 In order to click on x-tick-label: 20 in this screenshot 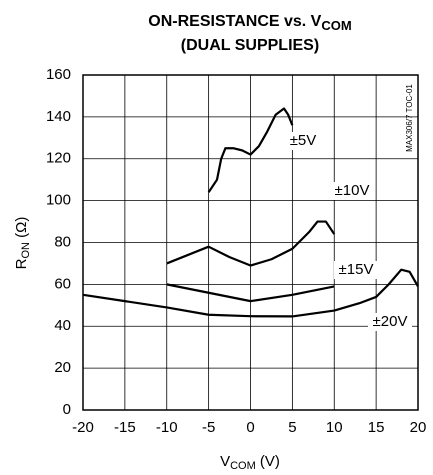, I will do `click(418, 427)`.